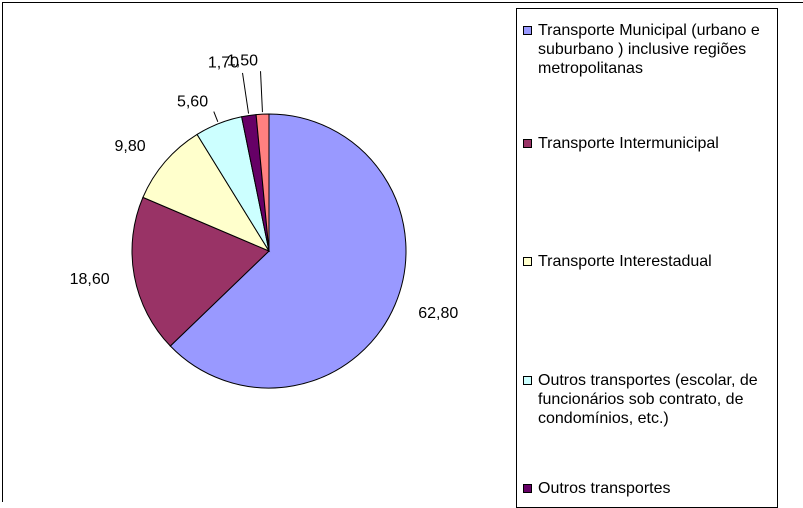 The width and height of the screenshot is (803, 508). I want to click on data-label: 1,50, so click(242, 60).